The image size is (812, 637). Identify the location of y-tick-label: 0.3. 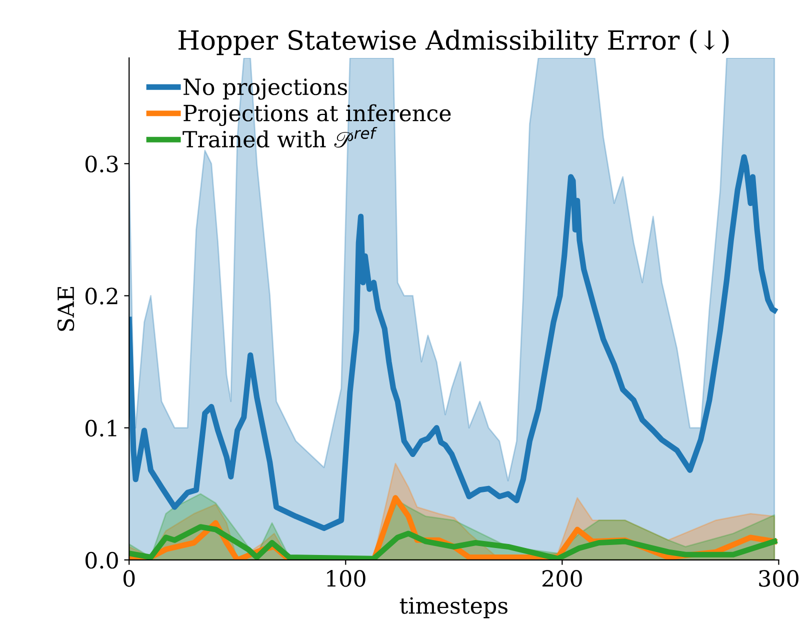
(102, 164).